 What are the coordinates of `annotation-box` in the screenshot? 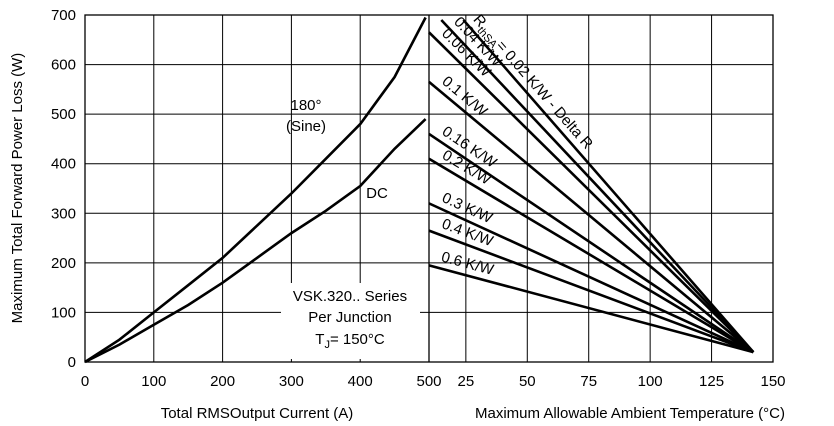 It's located at (350, 321).